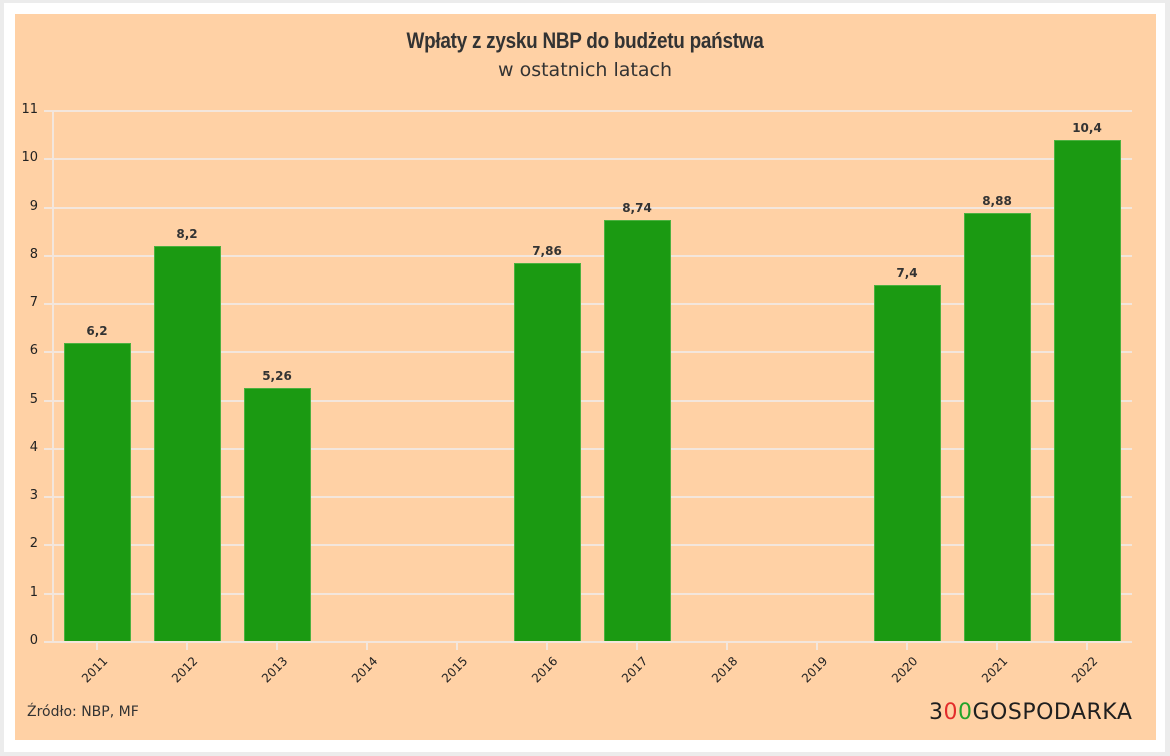  I want to click on y-tick-label: 4, so click(33, 447).